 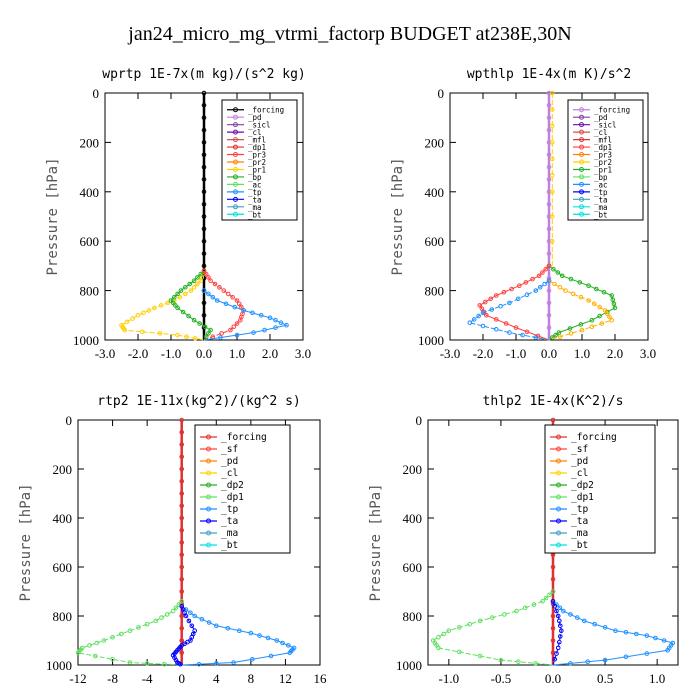 I want to click on series-line-dp1, so click(x=130, y=633).